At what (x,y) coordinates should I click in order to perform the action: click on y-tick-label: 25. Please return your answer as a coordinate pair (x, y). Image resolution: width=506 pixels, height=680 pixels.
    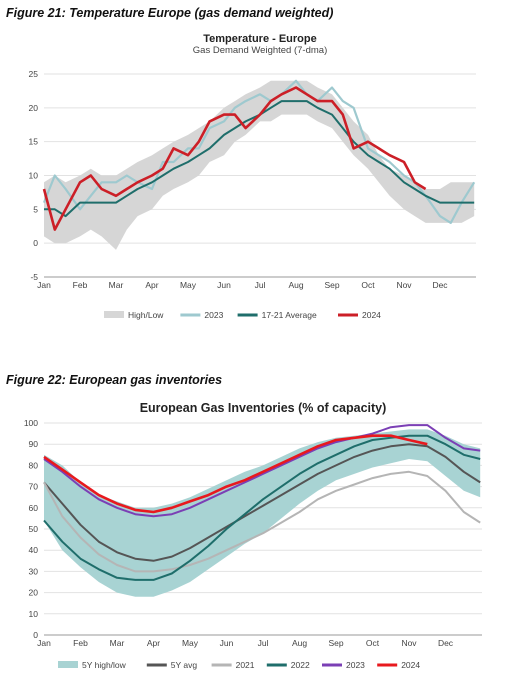
    Looking at the image, I should click on (34, 74).